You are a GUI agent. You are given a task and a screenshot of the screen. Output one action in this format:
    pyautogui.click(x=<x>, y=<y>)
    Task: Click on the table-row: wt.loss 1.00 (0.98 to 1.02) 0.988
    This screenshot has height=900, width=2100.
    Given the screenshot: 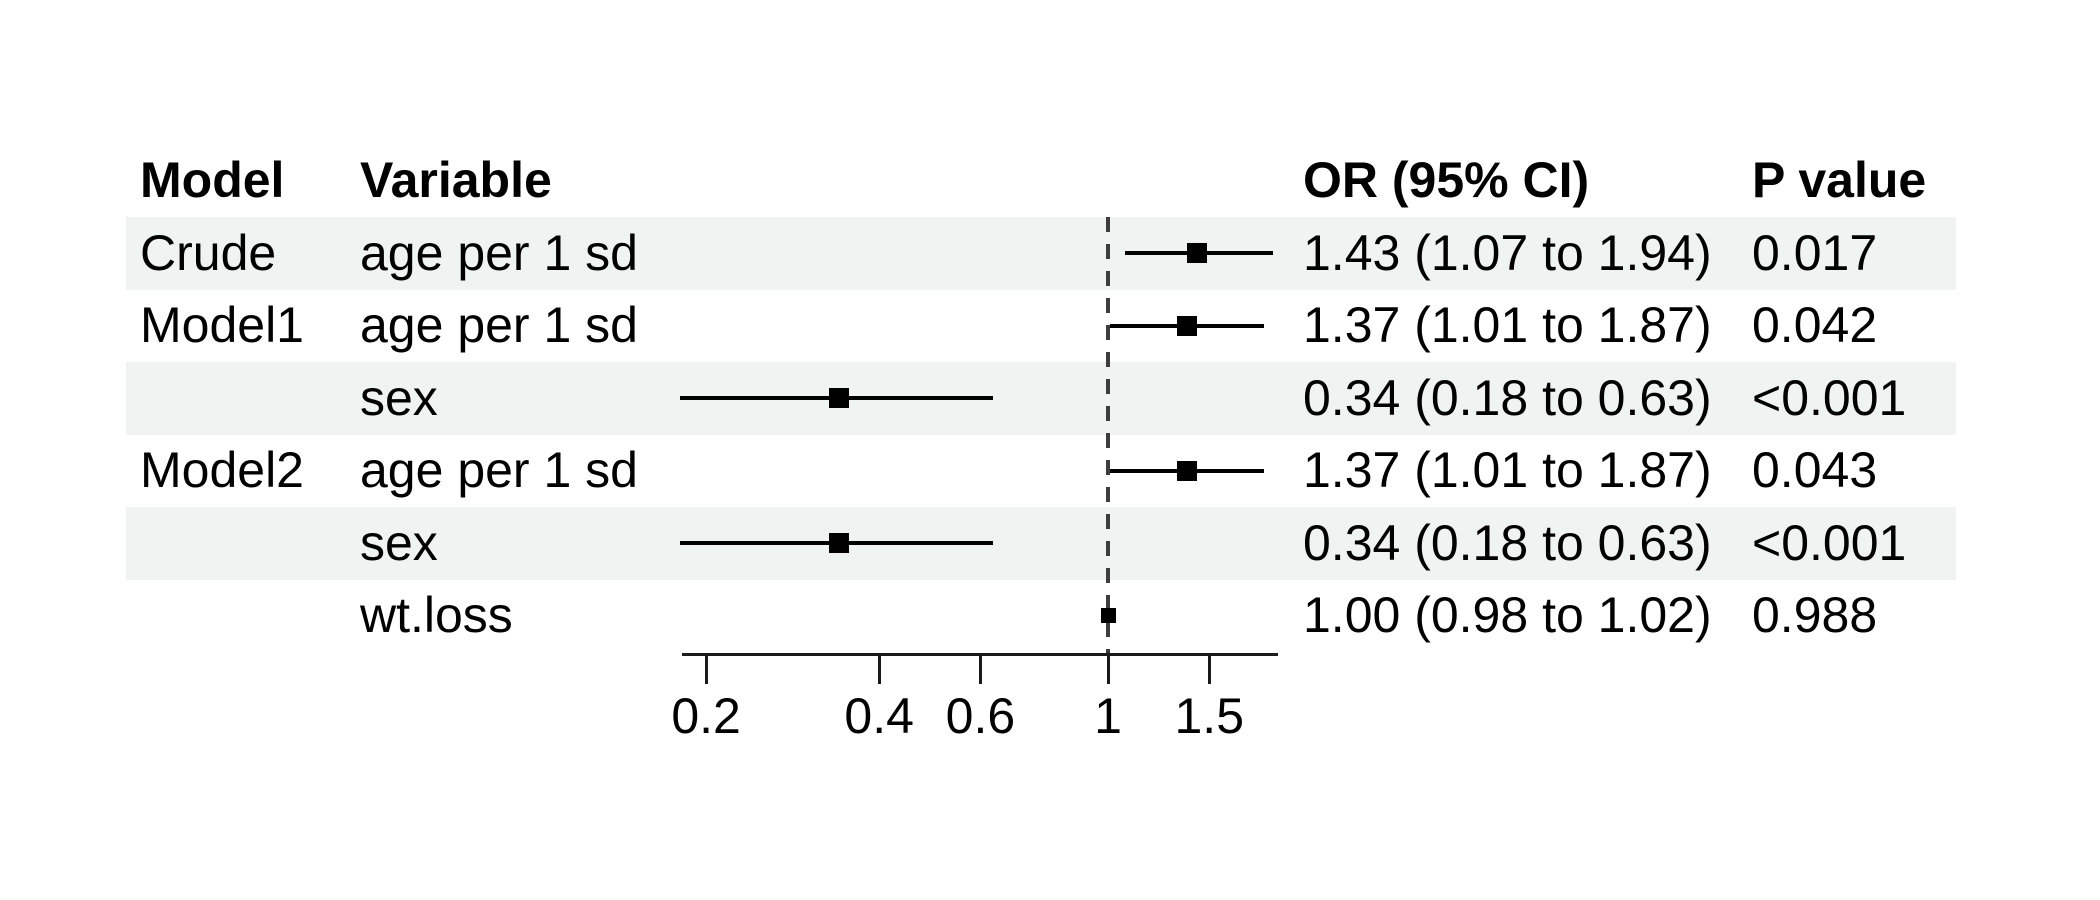 What is the action you would take?
    pyautogui.click(x=1041, y=615)
    